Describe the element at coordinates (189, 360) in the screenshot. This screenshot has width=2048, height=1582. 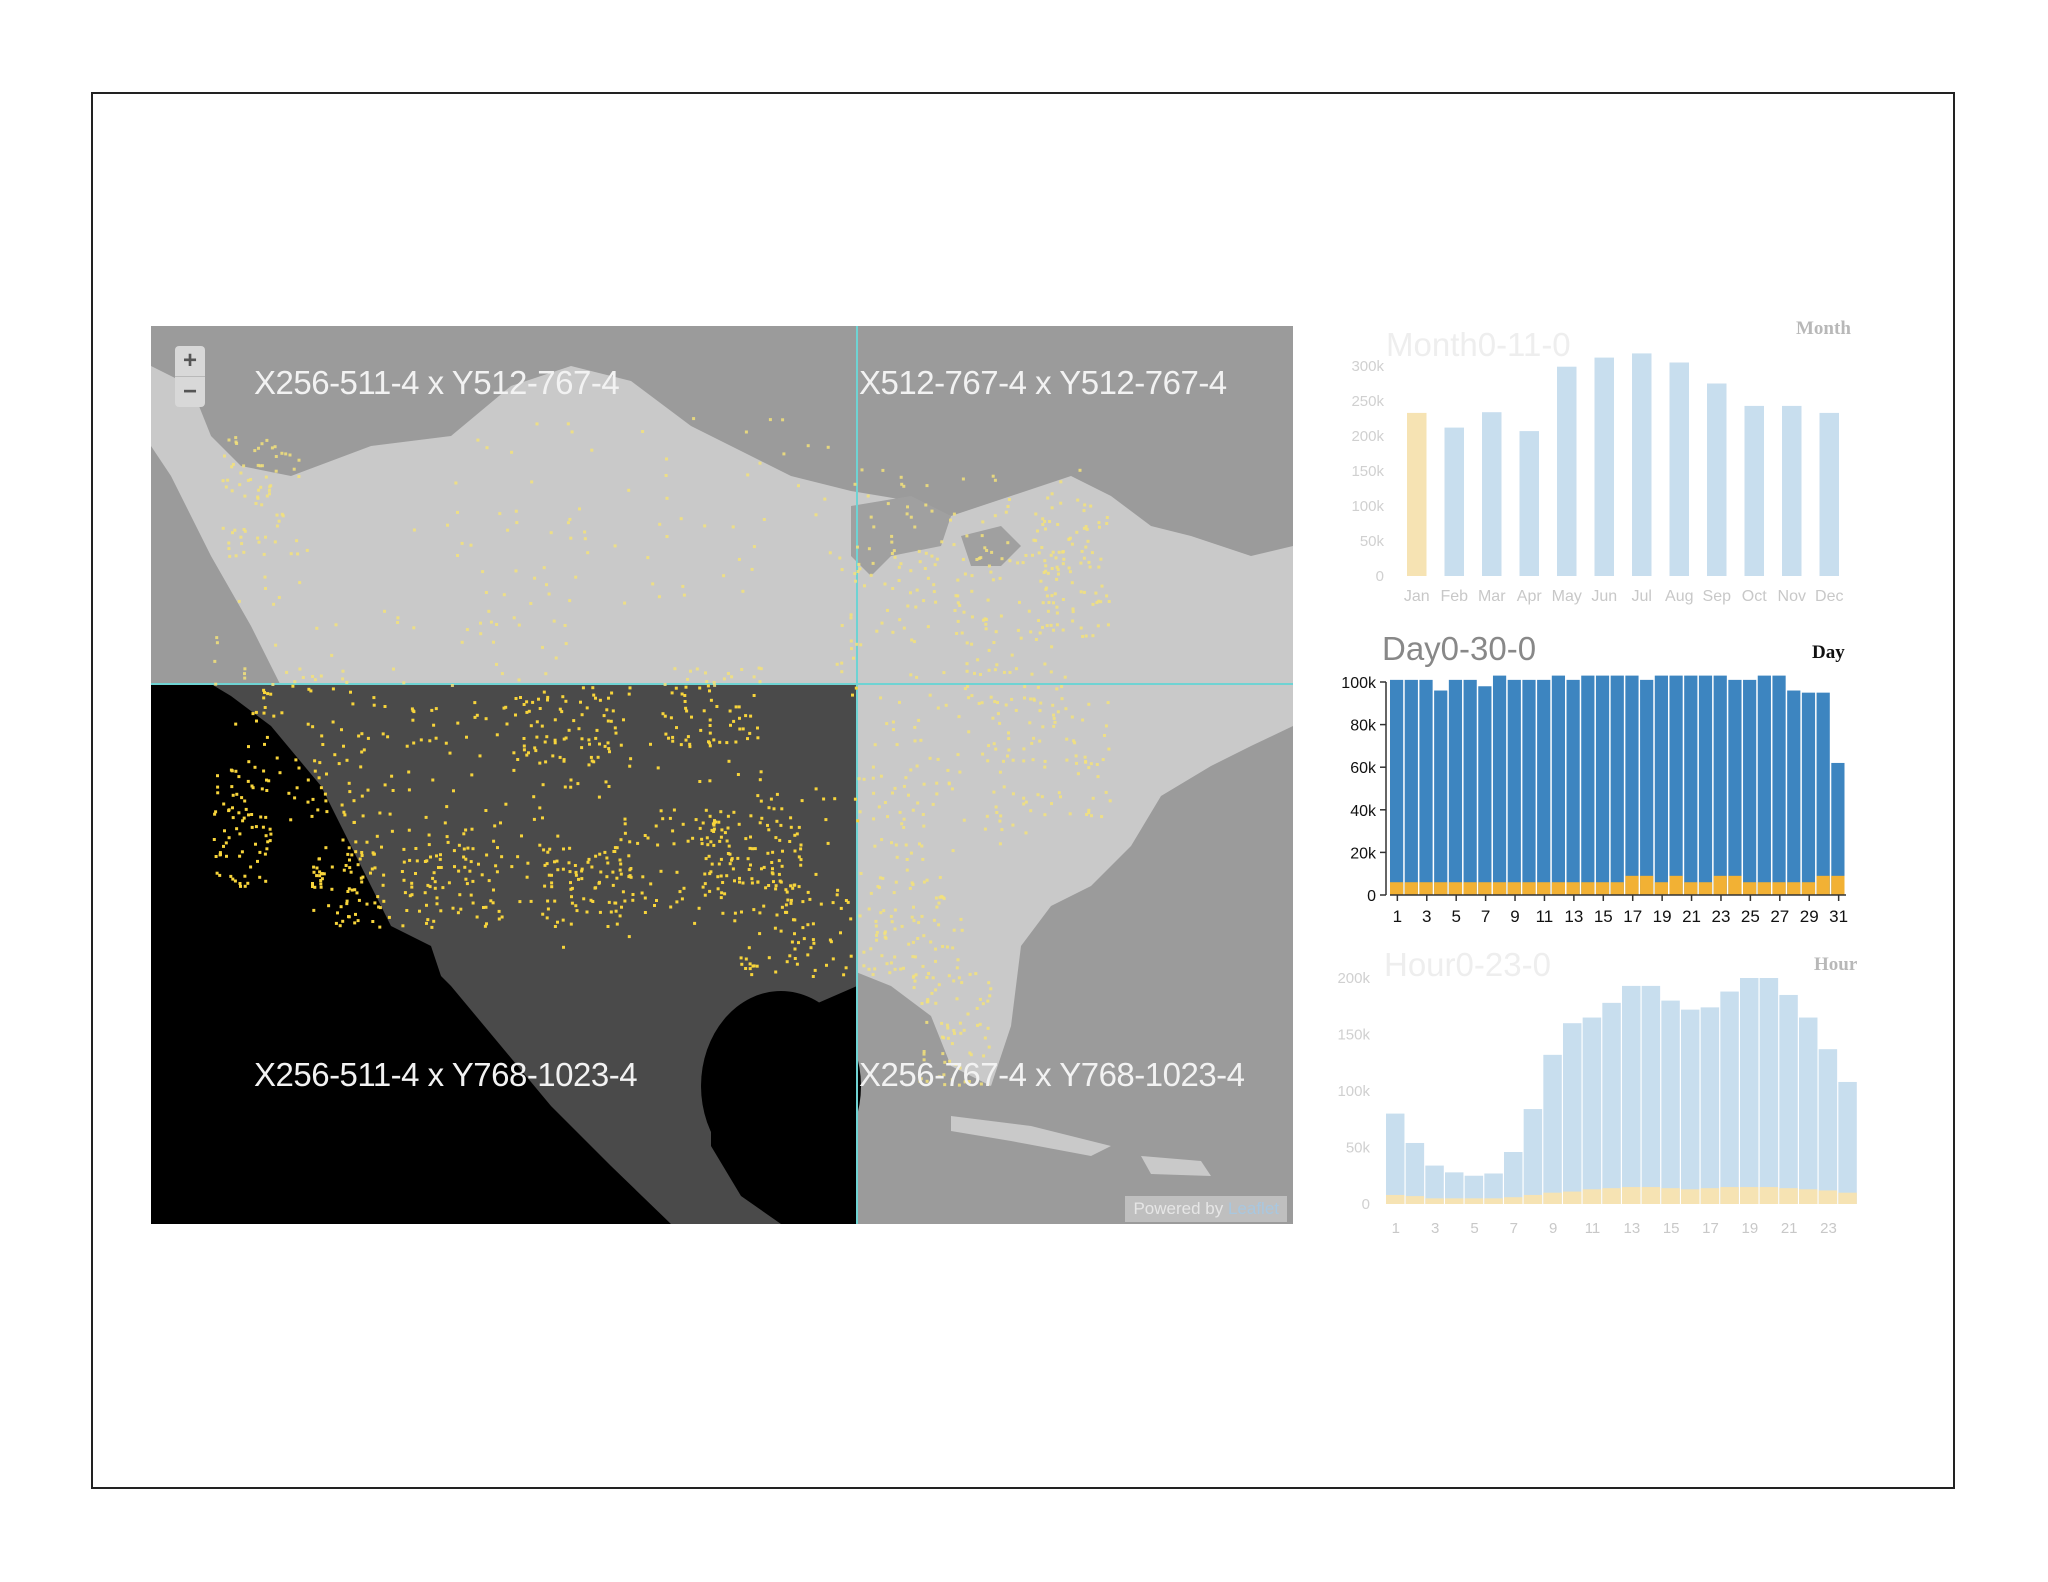
I see `zoom-in-button: +` at that location.